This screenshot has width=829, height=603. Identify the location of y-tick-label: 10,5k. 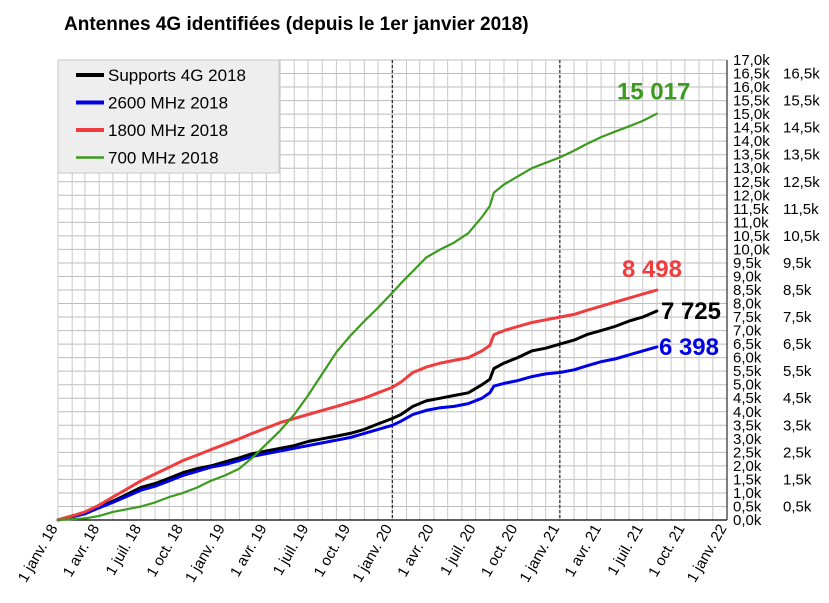
(751, 236).